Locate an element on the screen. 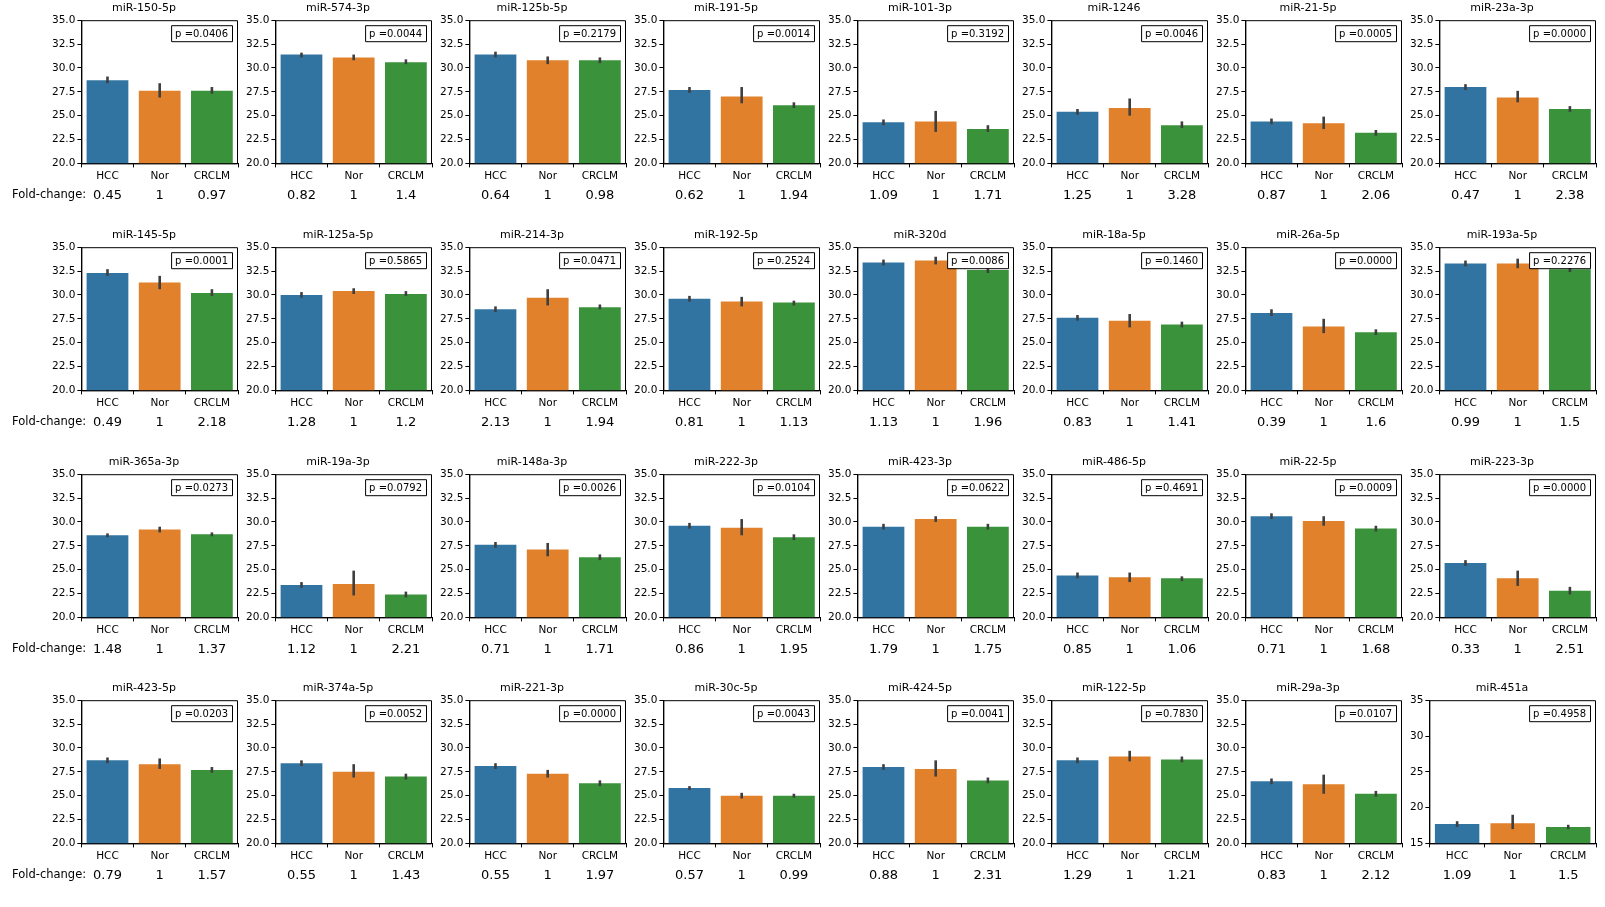  annotation: p =0.0086 is located at coordinates (978, 260).